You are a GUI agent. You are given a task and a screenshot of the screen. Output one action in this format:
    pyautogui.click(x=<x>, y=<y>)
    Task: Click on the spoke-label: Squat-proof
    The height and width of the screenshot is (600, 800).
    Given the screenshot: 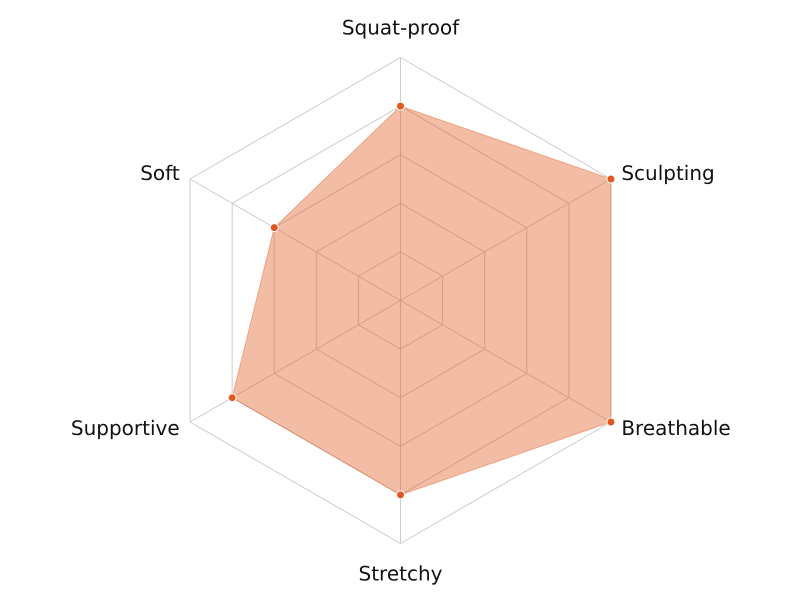 What is the action you would take?
    pyautogui.click(x=401, y=28)
    